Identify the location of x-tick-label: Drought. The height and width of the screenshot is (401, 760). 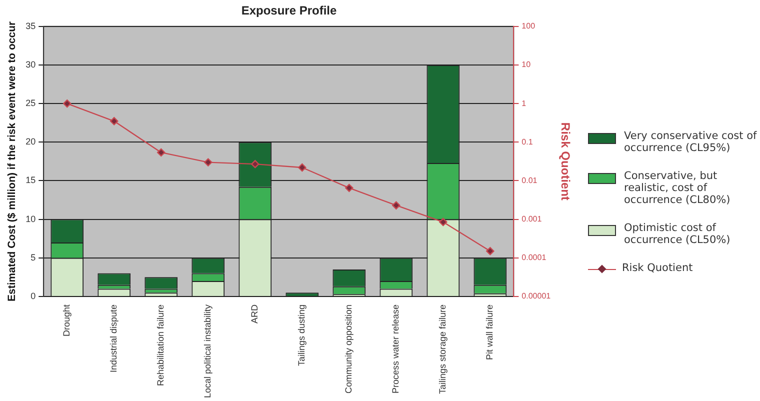
(67, 320).